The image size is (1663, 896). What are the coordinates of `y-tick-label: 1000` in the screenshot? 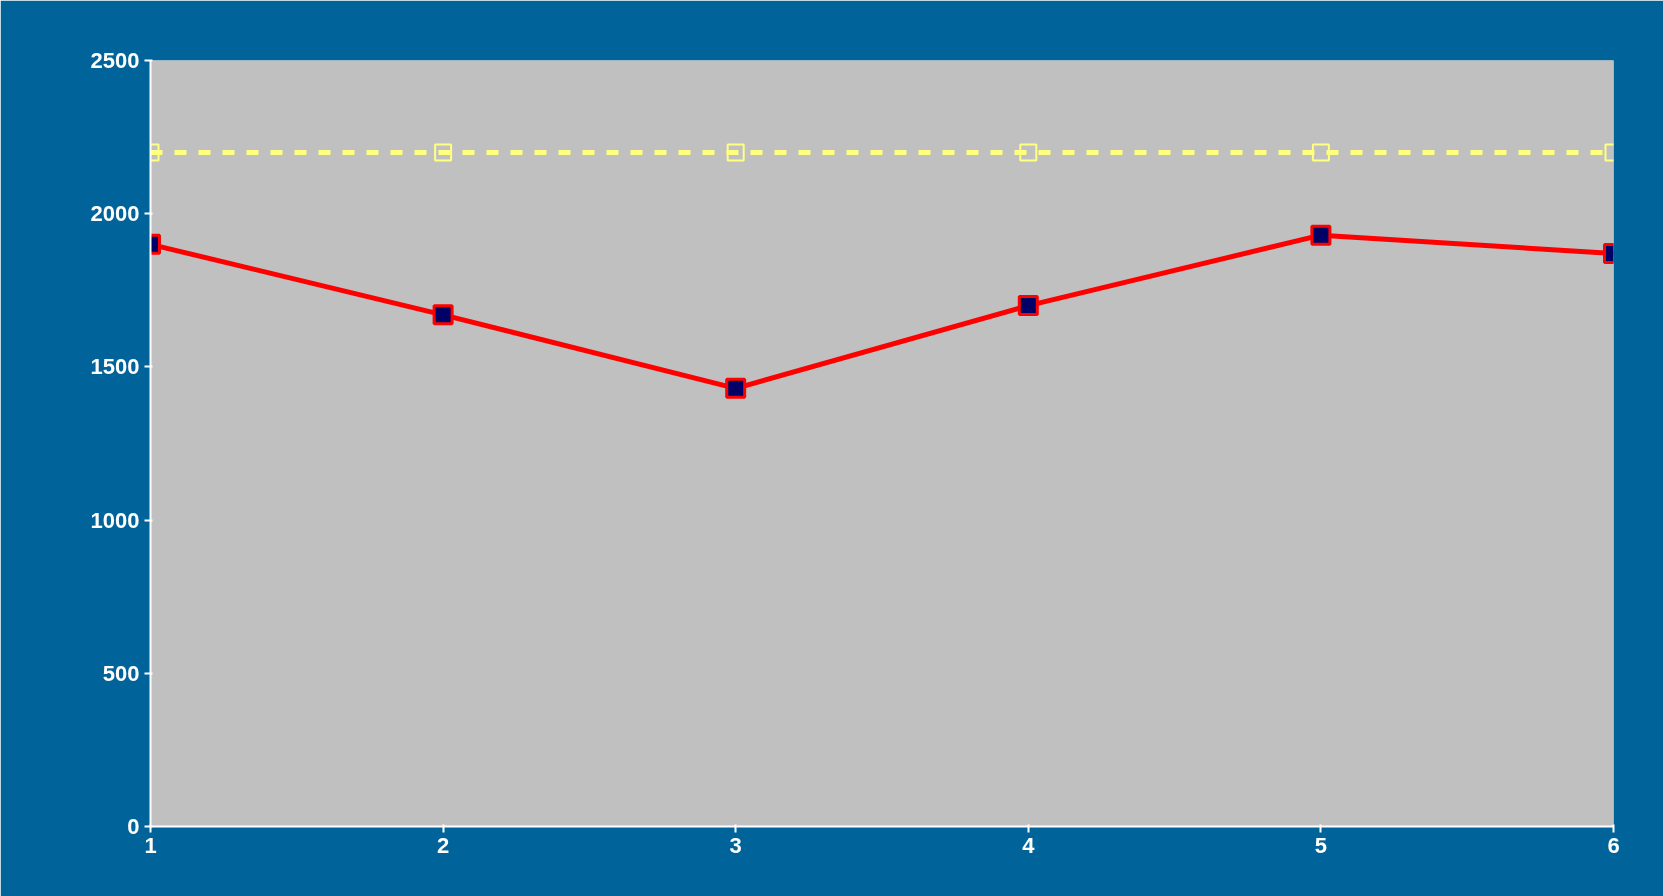 It's located at (115, 520).